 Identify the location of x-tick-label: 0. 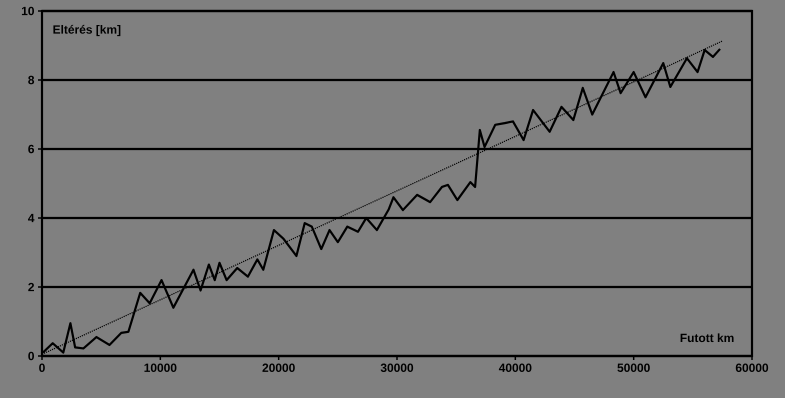
(42, 368).